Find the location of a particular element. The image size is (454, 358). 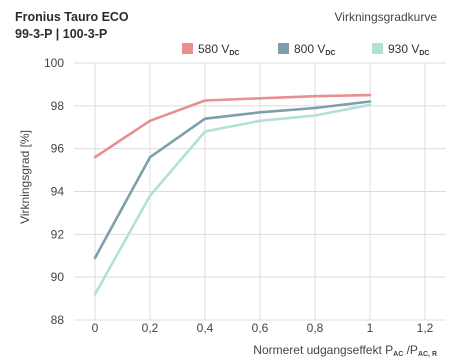

y-axis-ticks: 88 90 92 94 96 98 100 is located at coordinates (54, 191).